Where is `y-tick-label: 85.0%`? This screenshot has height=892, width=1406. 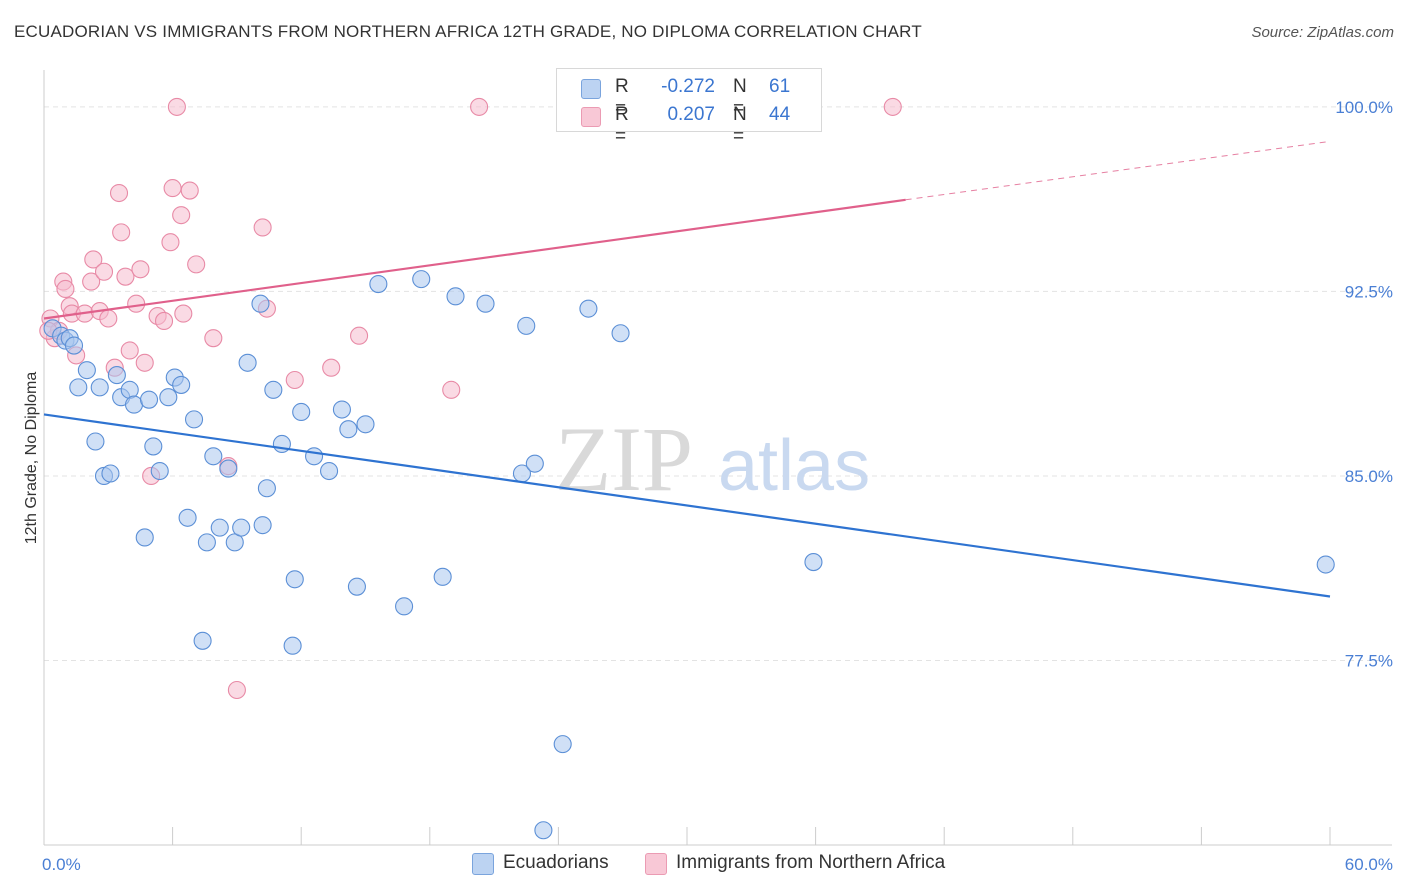
y-tick-label: 85.0% is located at coordinates (1369, 476).